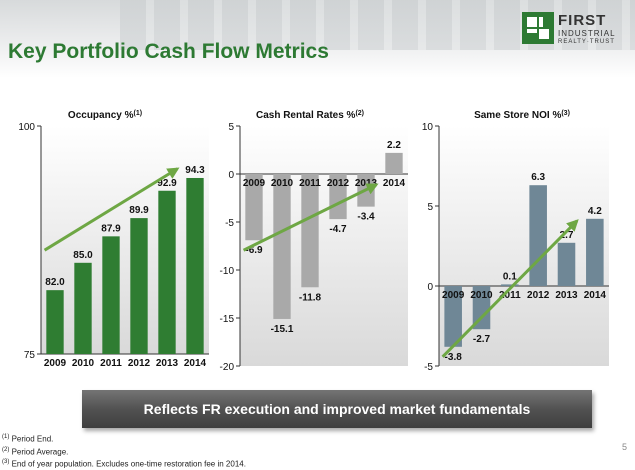 The height and width of the screenshot is (470, 635). I want to click on chart-title-footnote: (2), so click(359, 113).